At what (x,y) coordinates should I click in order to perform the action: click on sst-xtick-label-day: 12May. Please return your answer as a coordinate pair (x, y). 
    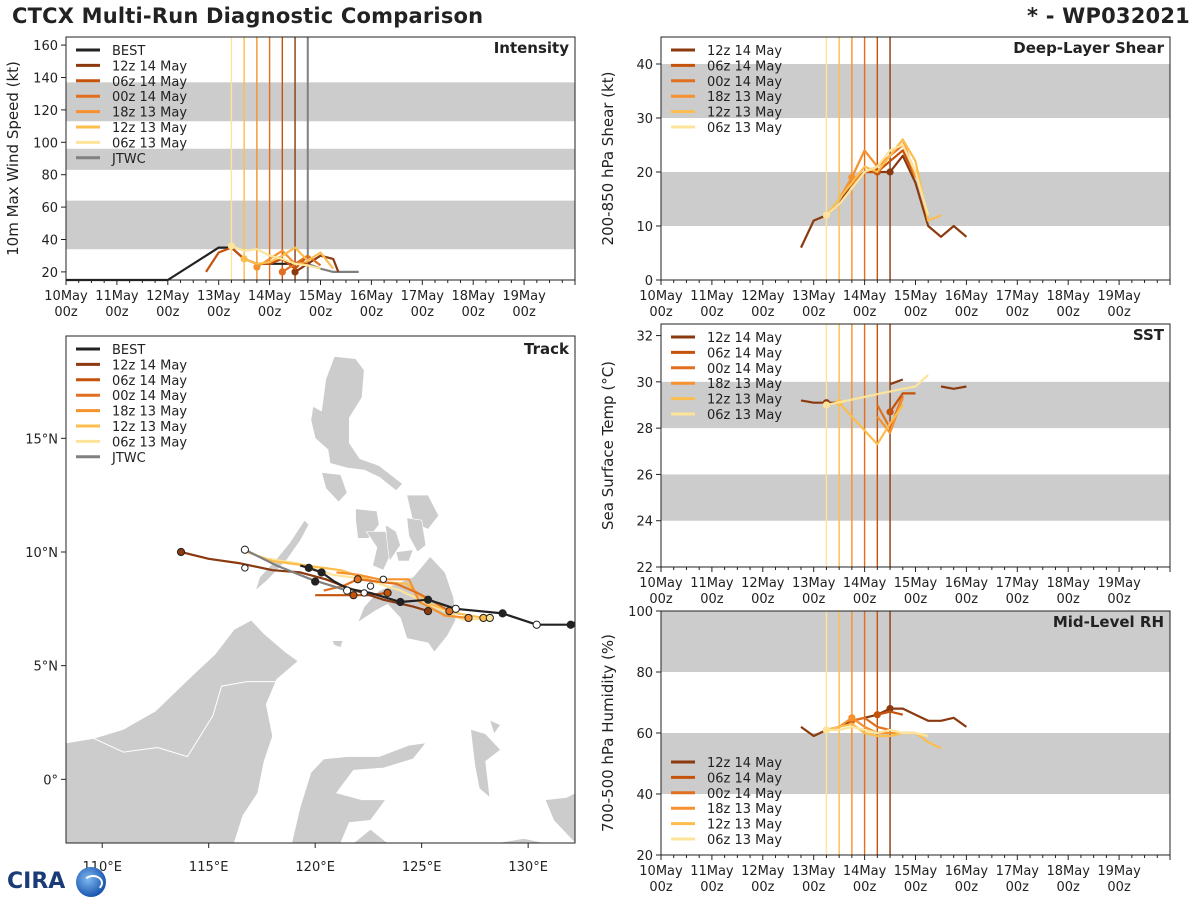
    Looking at the image, I should click on (763, 583).